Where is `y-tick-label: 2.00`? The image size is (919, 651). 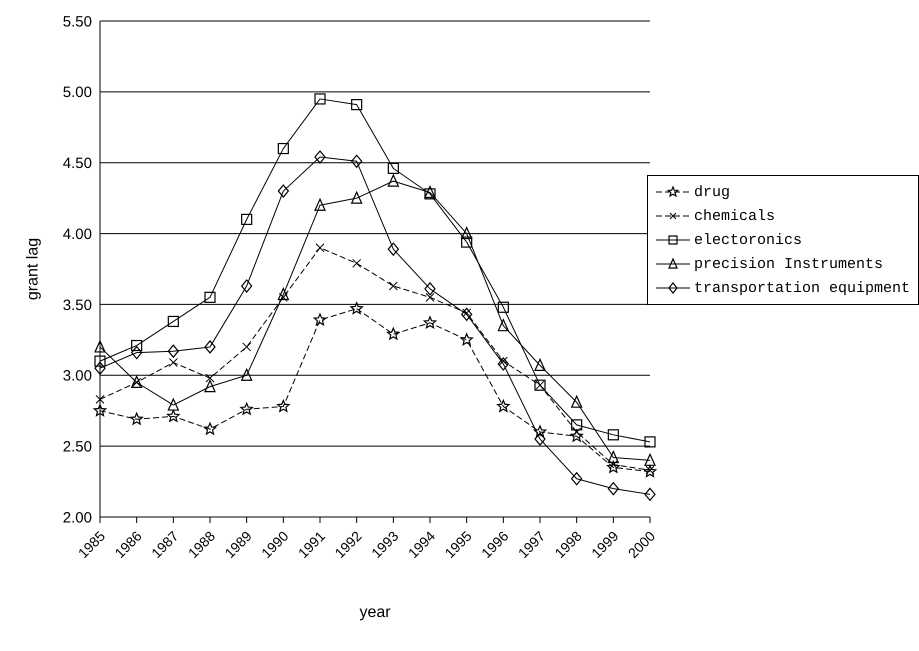
y-tick-label: 2.00 is located at coordinates (77, 517).